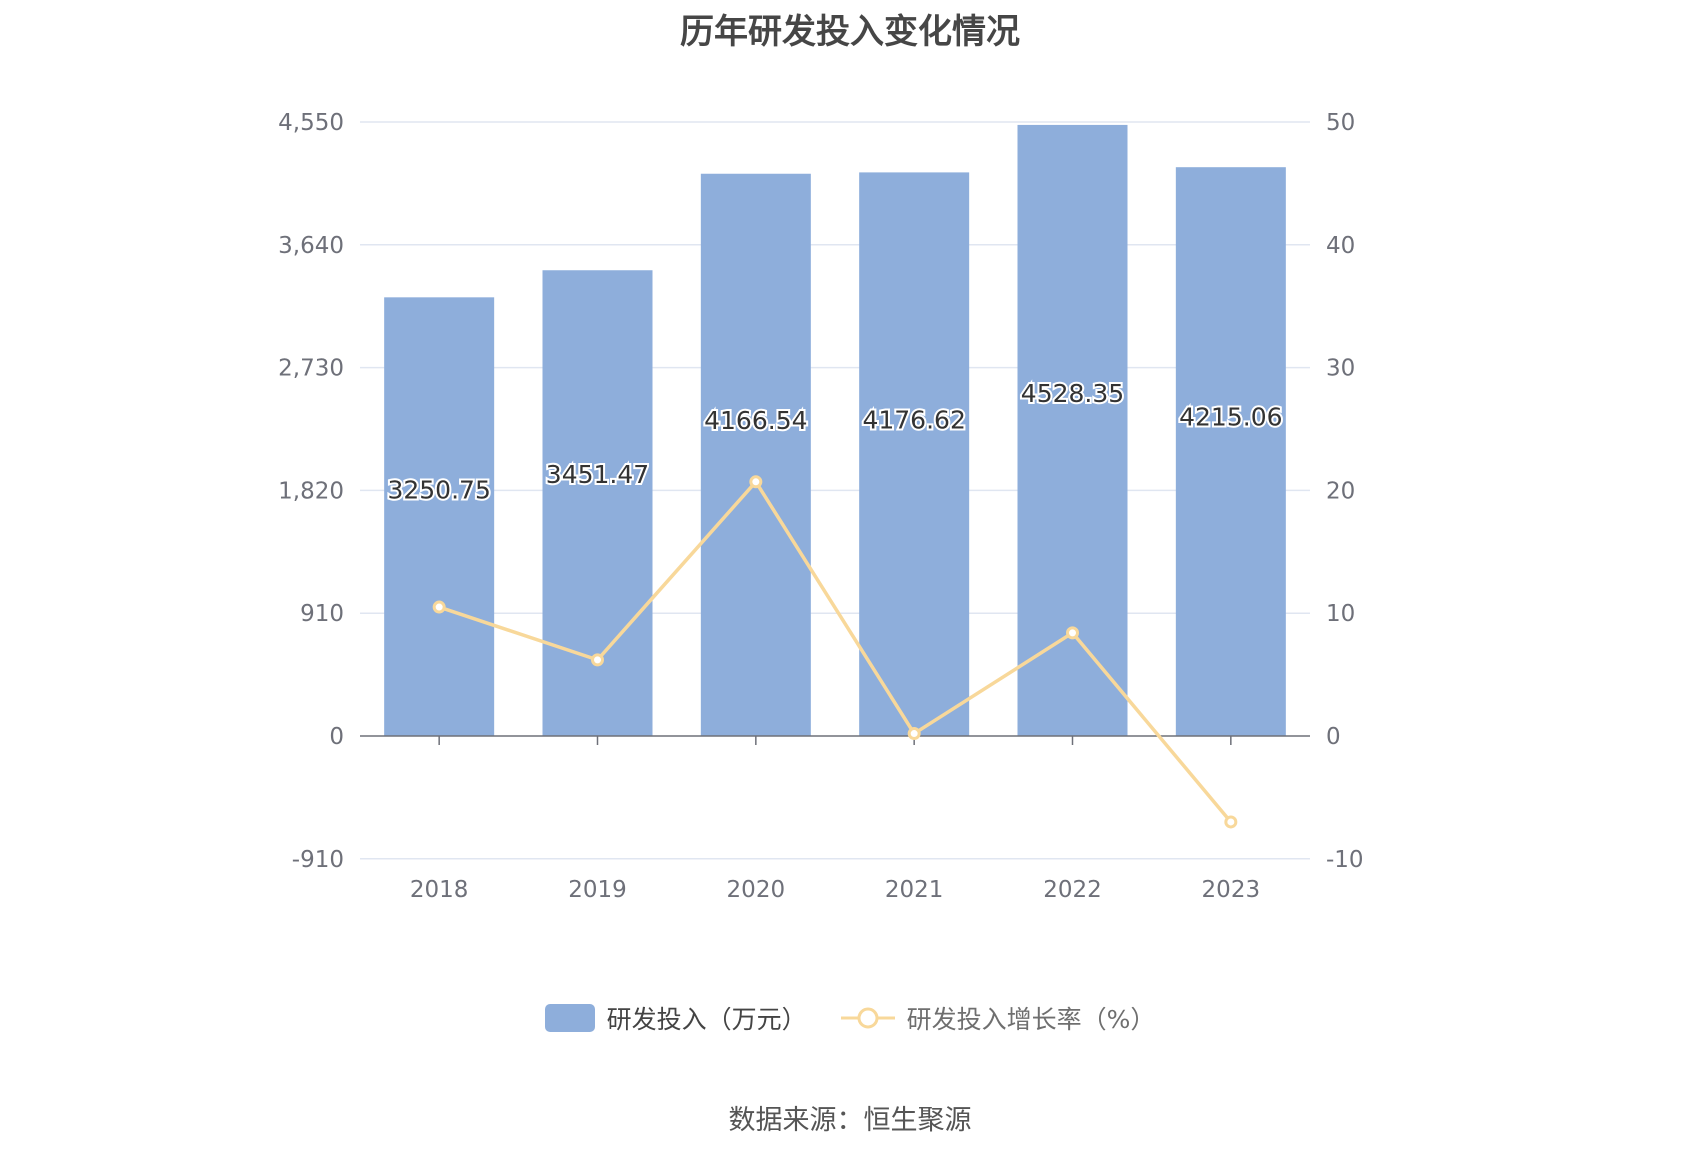 This screenshot has height=1150, width=1700. Describe the element at coordinates (913, 419) in the screenshot. I see `bar-value-label: 4176.62` at that location.